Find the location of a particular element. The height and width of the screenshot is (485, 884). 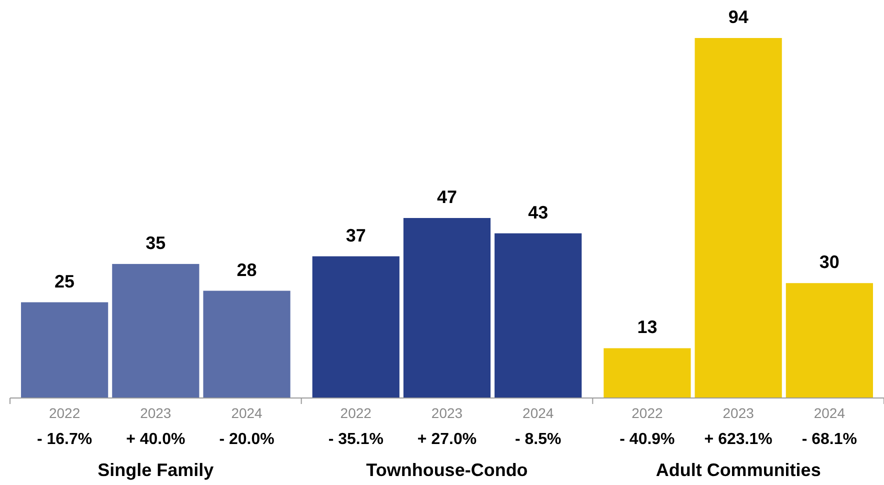

data-label: 30 is located at coordinates (829, 262).